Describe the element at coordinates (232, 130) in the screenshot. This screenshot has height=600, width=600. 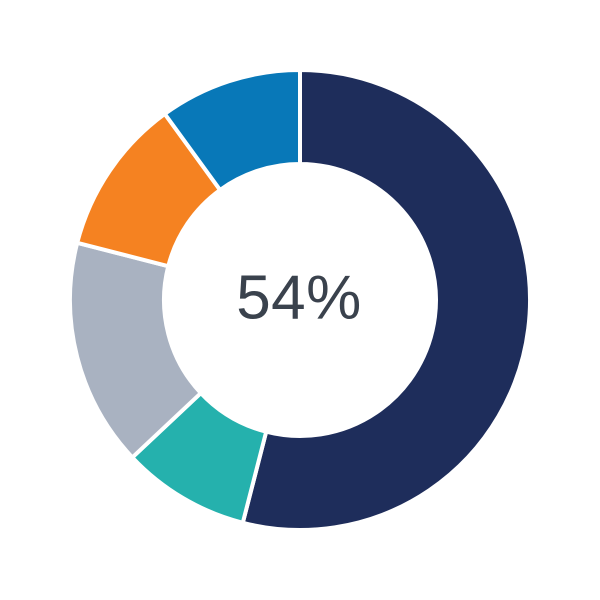
I see `donut-segment-blue` at that location.